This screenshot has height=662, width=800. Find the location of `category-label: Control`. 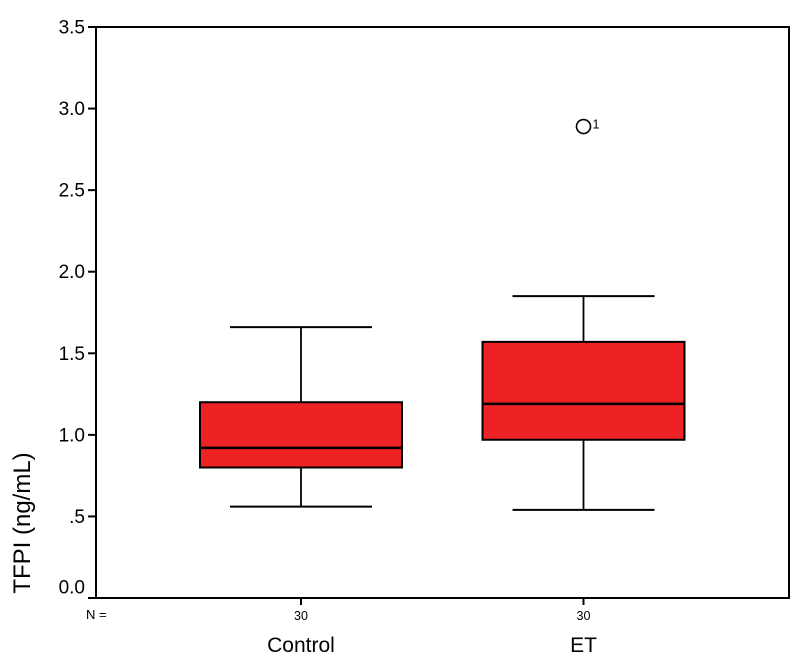

category-label: Control is located at coordinates (301, 645).